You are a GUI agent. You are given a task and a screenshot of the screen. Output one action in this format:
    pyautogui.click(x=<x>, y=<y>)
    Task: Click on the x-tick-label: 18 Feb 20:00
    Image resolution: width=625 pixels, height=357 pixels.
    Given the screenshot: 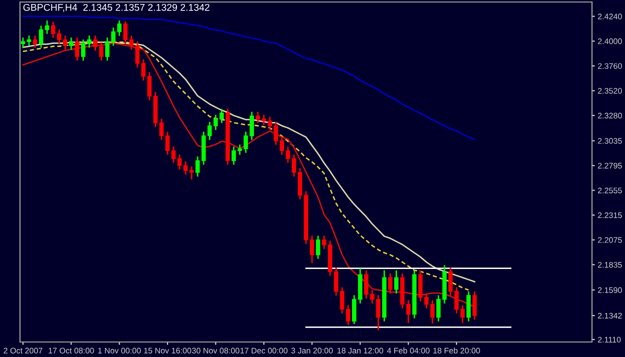 What is the action you would take?
    pyautogui.click(x=456, y=351)
    